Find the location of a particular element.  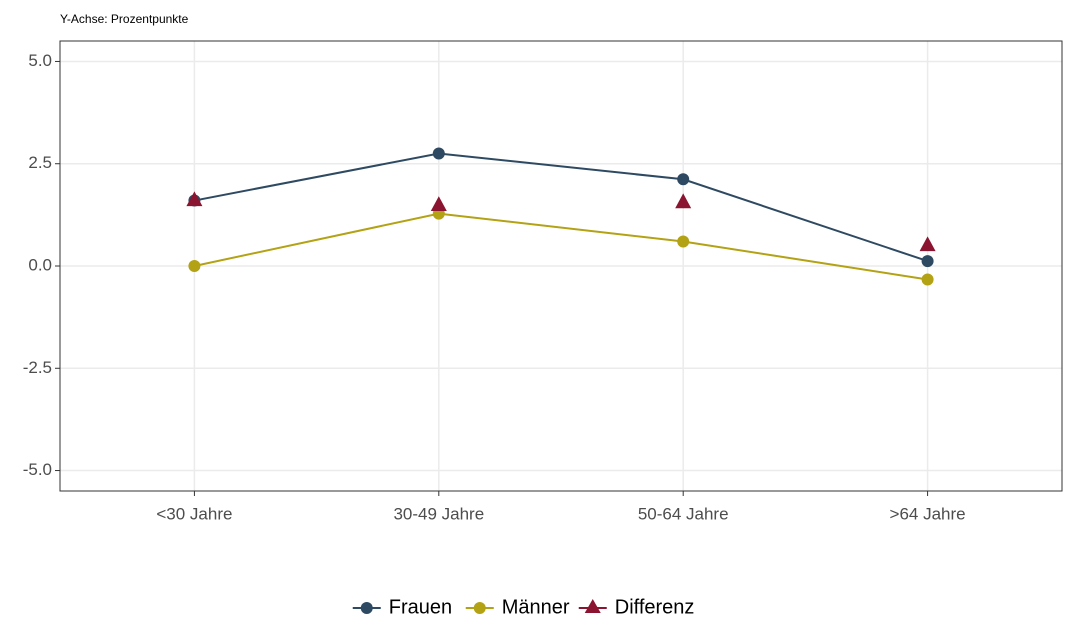

chart-subtitle: Y-Achse: Prozentpunkte is located at coordinates (124, 19).